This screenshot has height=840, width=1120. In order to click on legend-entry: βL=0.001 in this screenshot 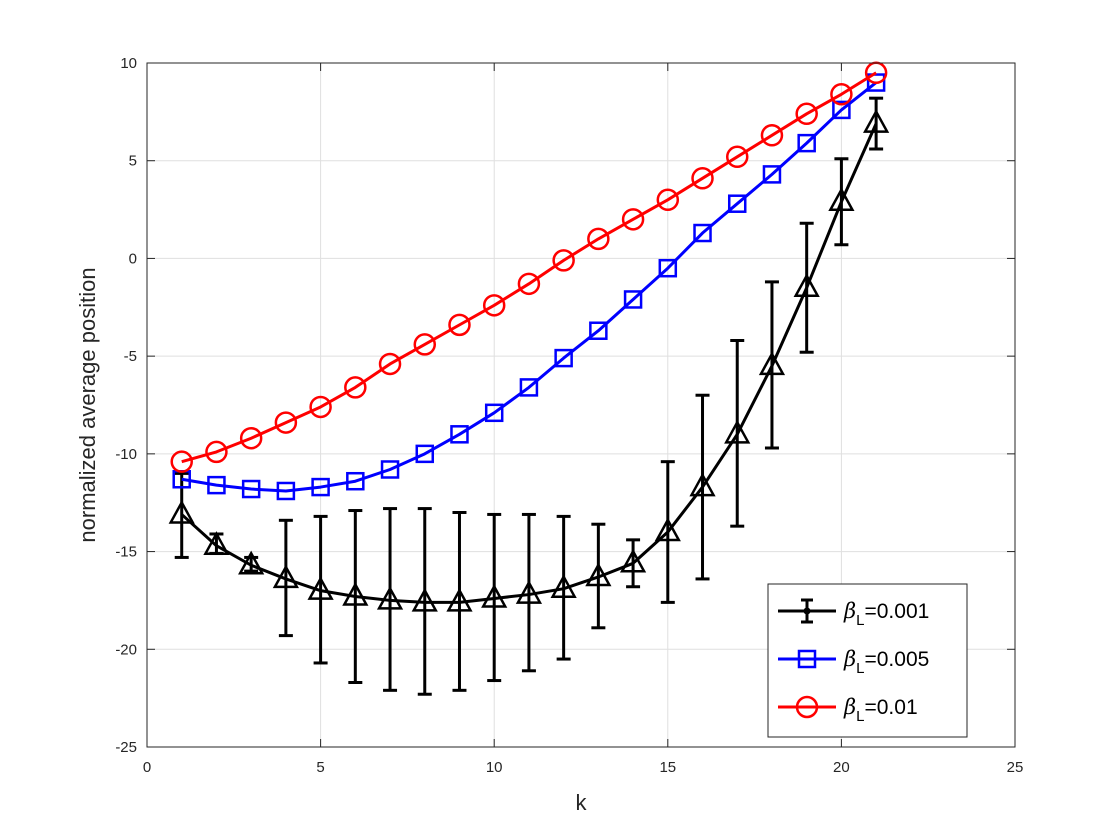, I will do `click(853, 613)`.